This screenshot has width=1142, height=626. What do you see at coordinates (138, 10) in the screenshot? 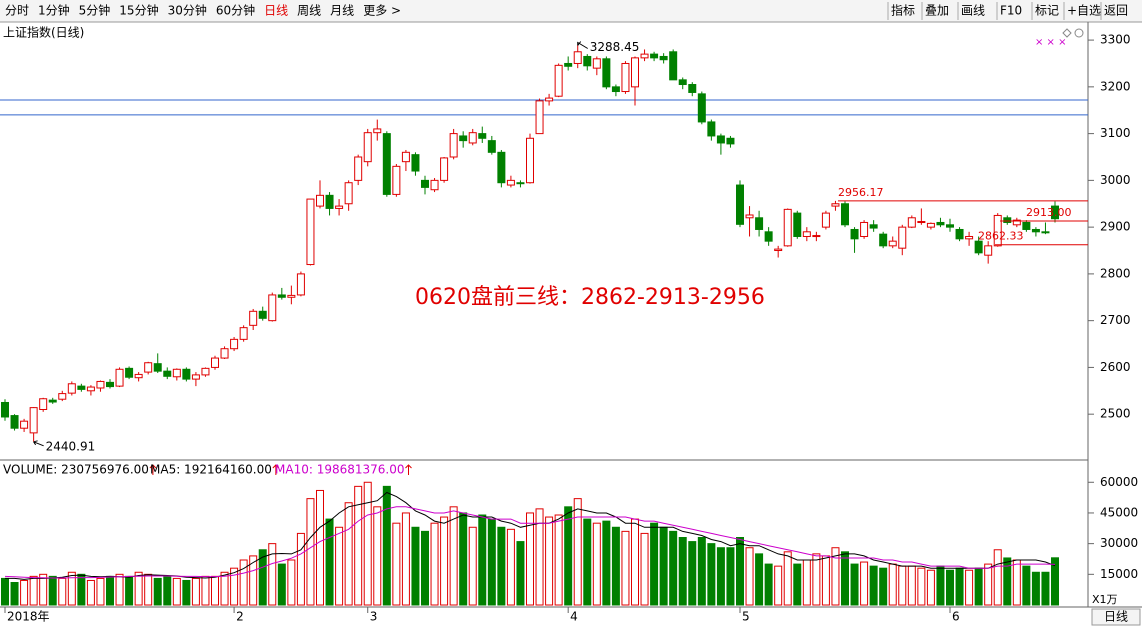
I see `period-tab: 15分钟` at bounding box center [138, 10].